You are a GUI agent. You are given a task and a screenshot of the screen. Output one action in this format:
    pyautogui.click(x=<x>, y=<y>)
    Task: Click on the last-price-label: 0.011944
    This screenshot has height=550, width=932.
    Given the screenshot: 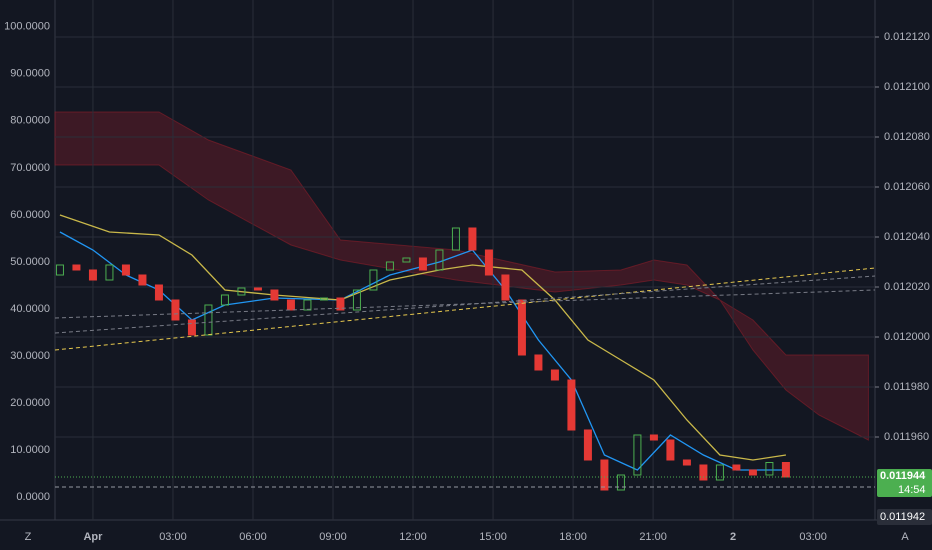 What is the action you would take?
    pyautogui.click(x=903, y=476)
    